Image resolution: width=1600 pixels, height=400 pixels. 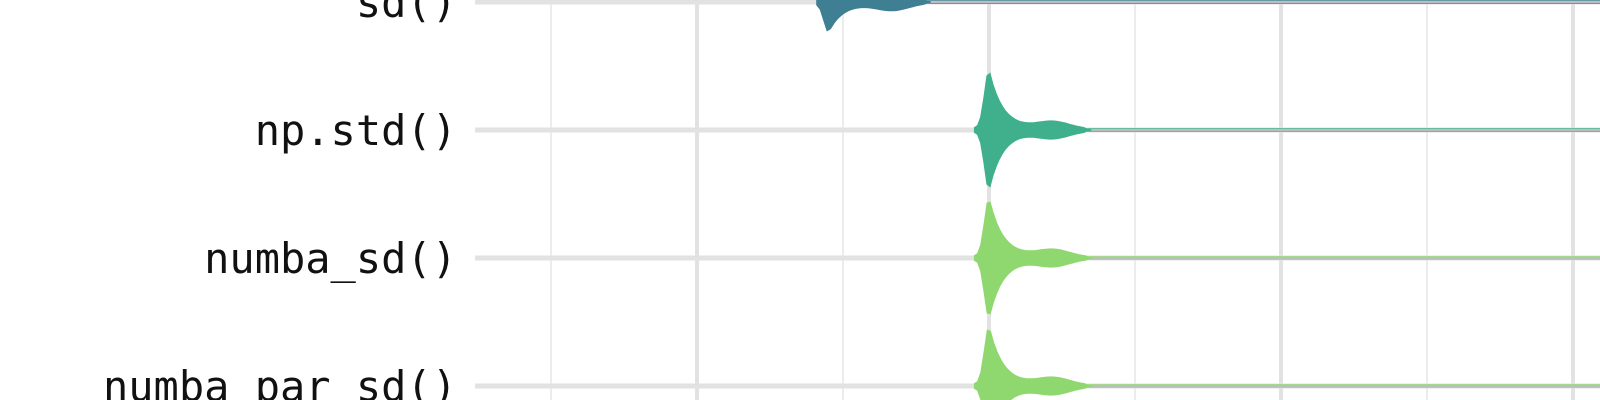 I want to click on category-label: numba_sd(), so click(x=330, y=258).